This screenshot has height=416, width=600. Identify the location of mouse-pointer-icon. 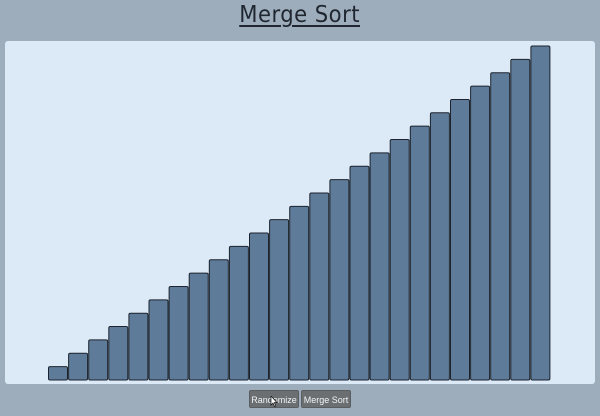
(274, 401).